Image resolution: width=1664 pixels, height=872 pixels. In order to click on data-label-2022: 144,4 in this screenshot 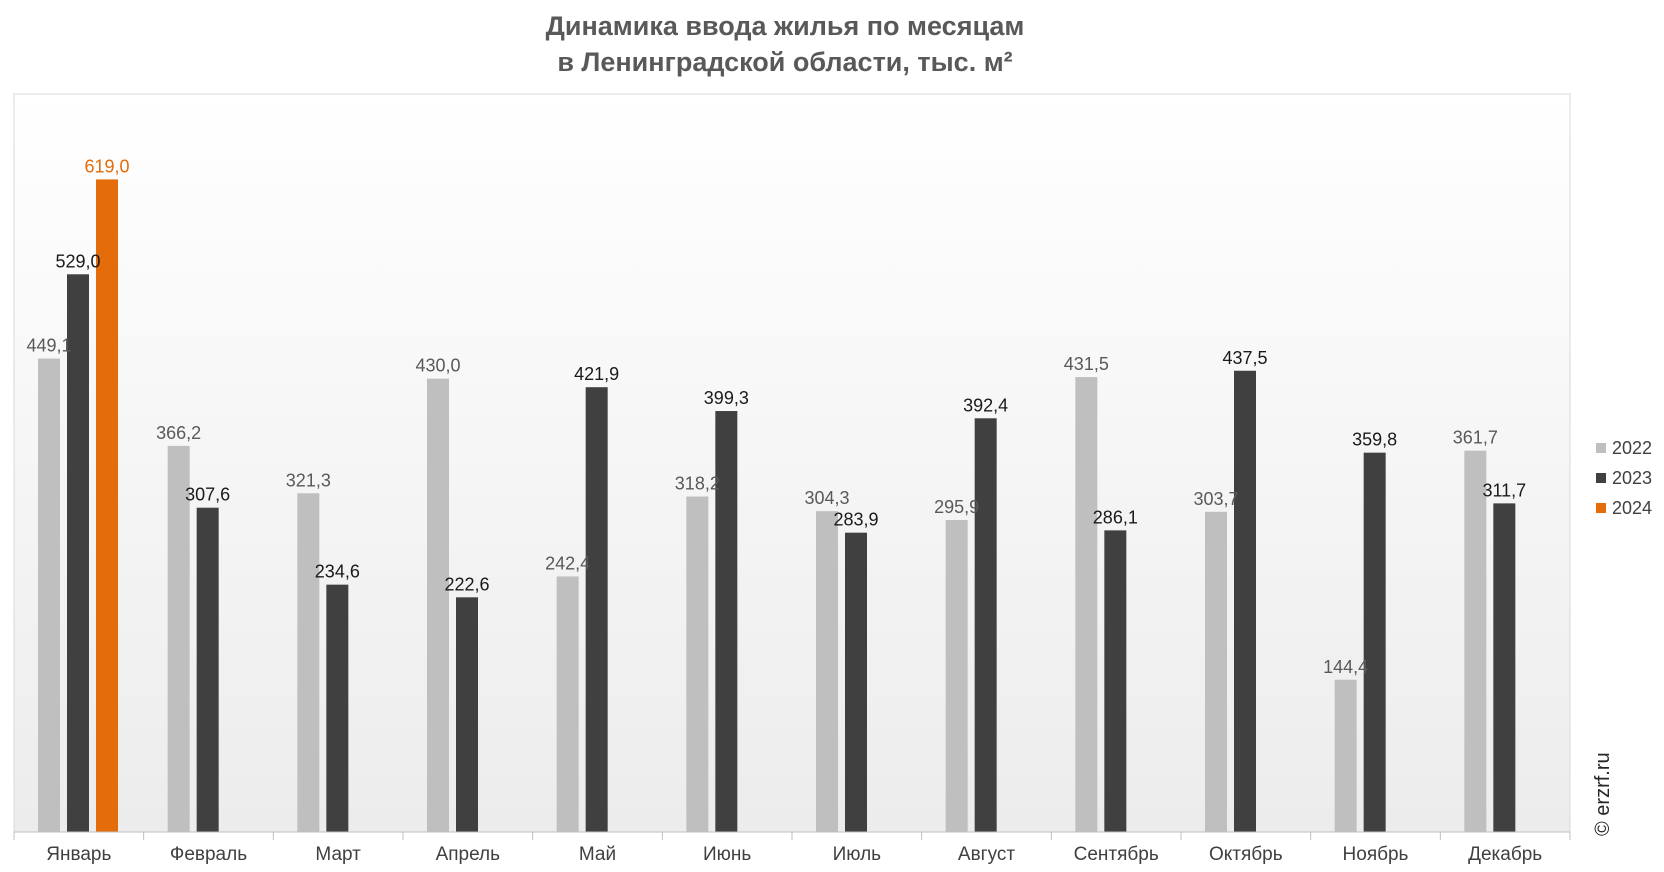, I will do `click(1345, 667)`.